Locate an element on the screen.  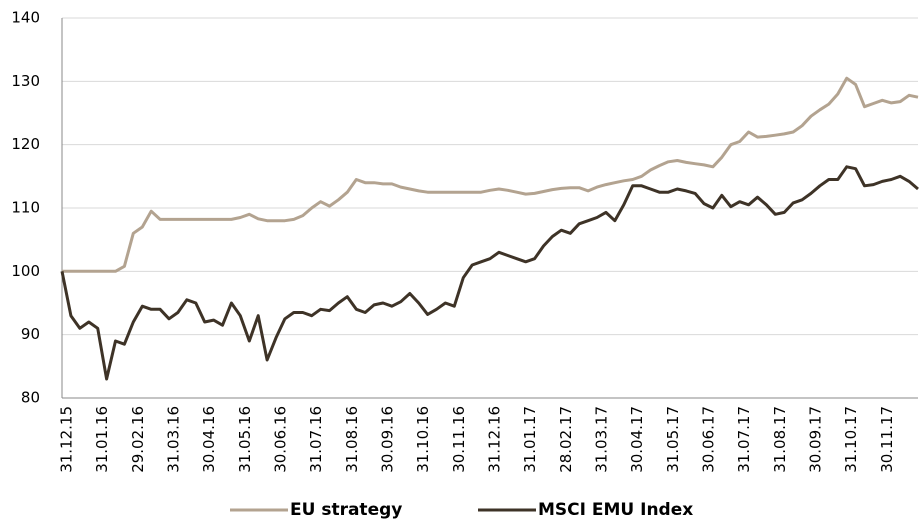
x-tick-label: 30.09.16 is located at coordinates (388, 439).